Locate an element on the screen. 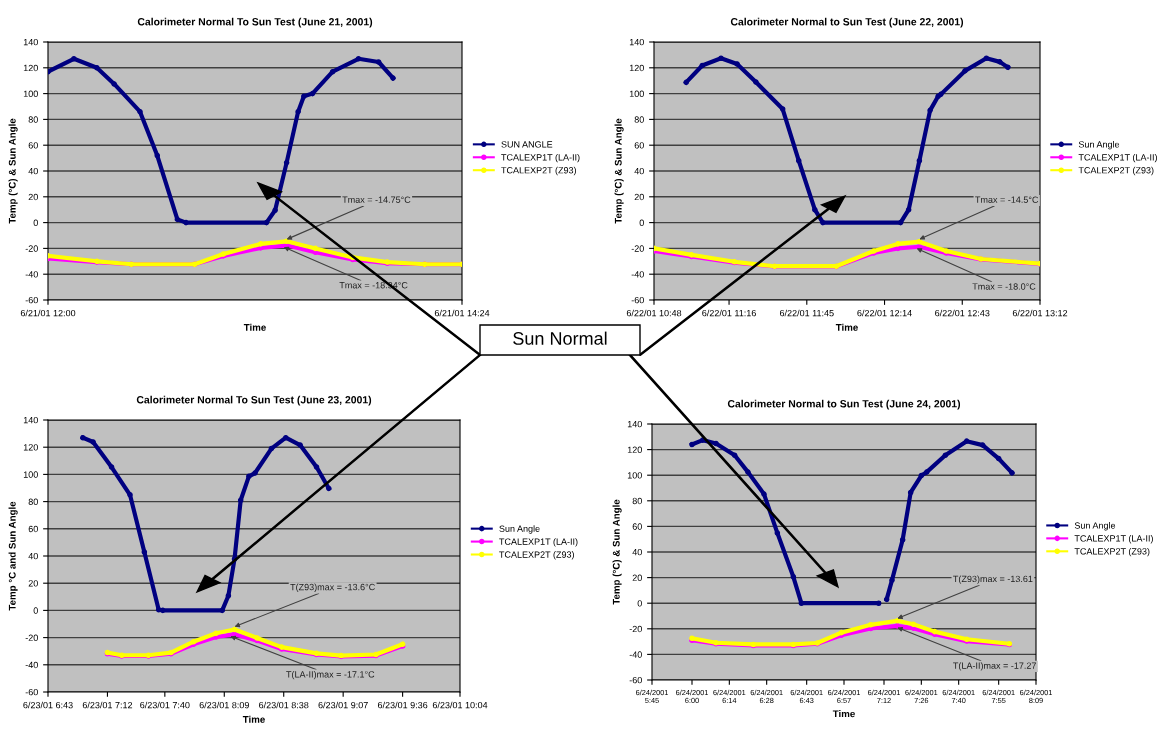 The image size is (1159, 738). x-tick-label: 6/23/01 8:09 is located at coordinates (224, 705).